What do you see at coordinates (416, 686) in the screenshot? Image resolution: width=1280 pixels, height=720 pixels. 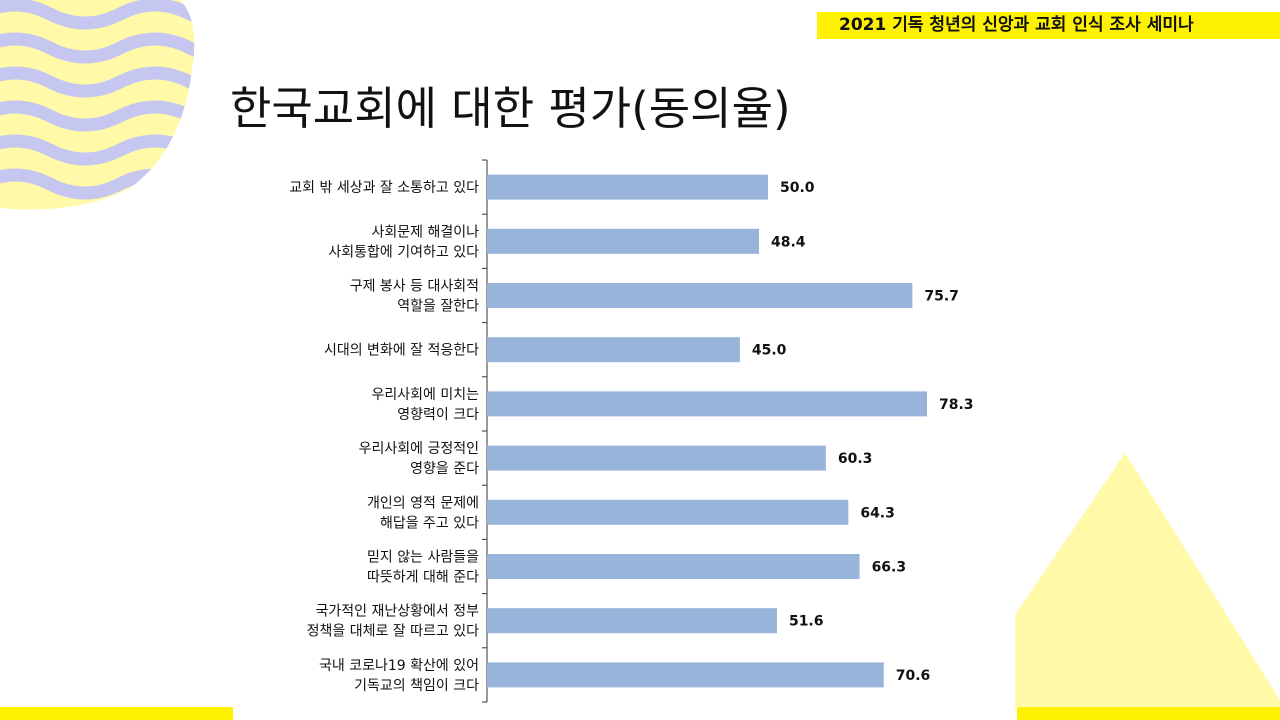 I see `category-label: 기독교의 책임이 크다` at bounding box center [416, 686].